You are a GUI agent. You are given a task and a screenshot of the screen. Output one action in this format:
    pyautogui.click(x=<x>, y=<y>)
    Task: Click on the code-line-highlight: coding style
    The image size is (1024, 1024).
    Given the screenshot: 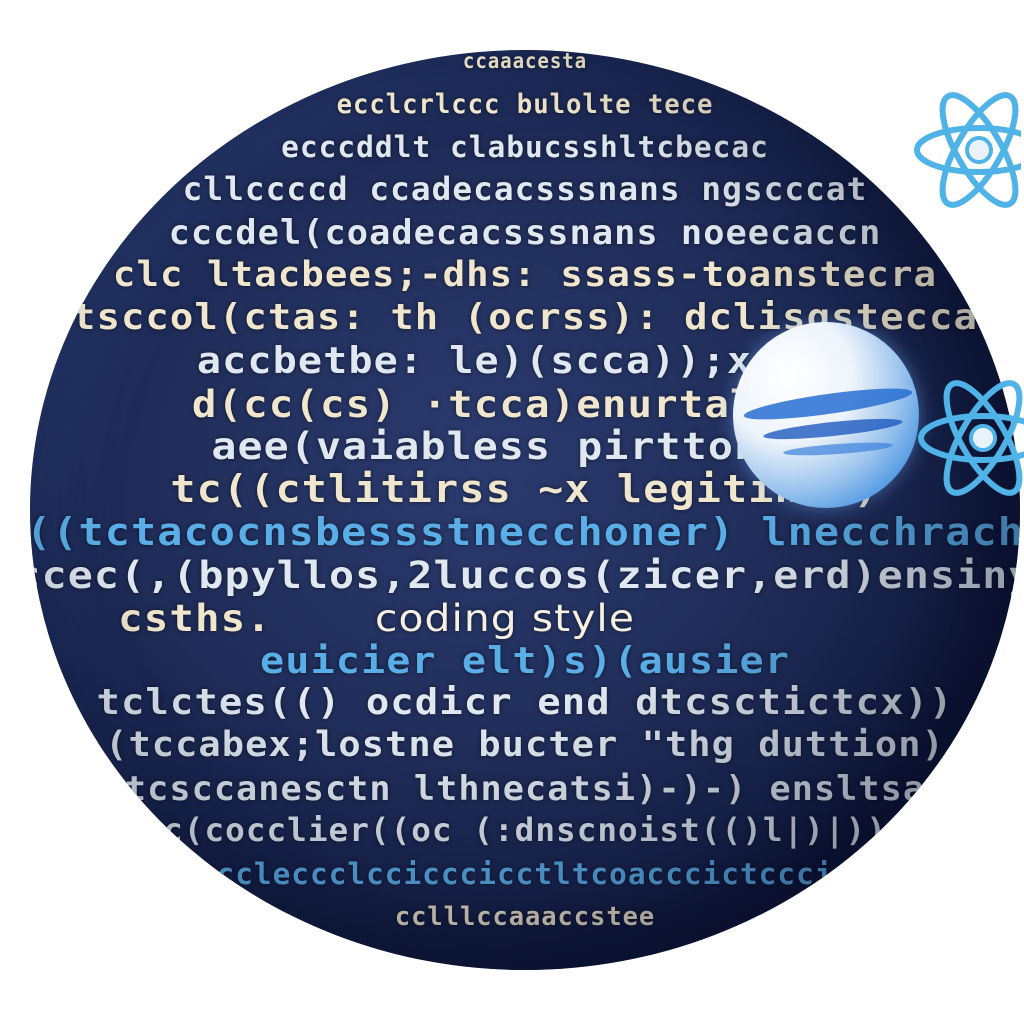 What is the action you would take?
    pyautogui.click(x=505, y=617)
    